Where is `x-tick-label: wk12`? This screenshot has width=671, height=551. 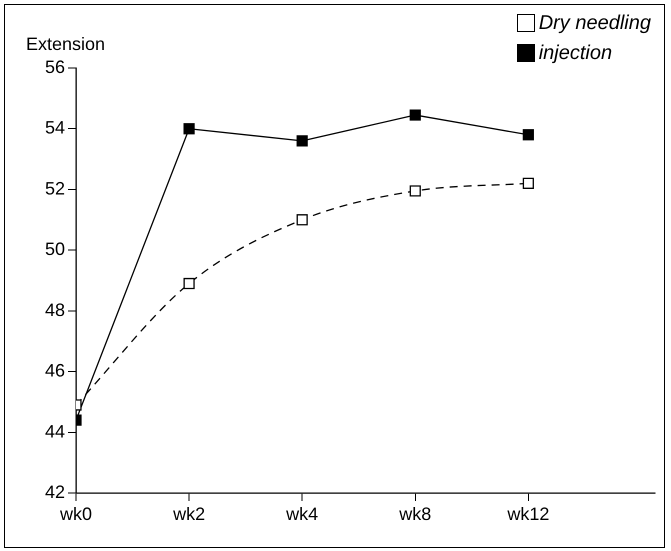 x-tick-label: wk12 is located at coordinates (528, 514).